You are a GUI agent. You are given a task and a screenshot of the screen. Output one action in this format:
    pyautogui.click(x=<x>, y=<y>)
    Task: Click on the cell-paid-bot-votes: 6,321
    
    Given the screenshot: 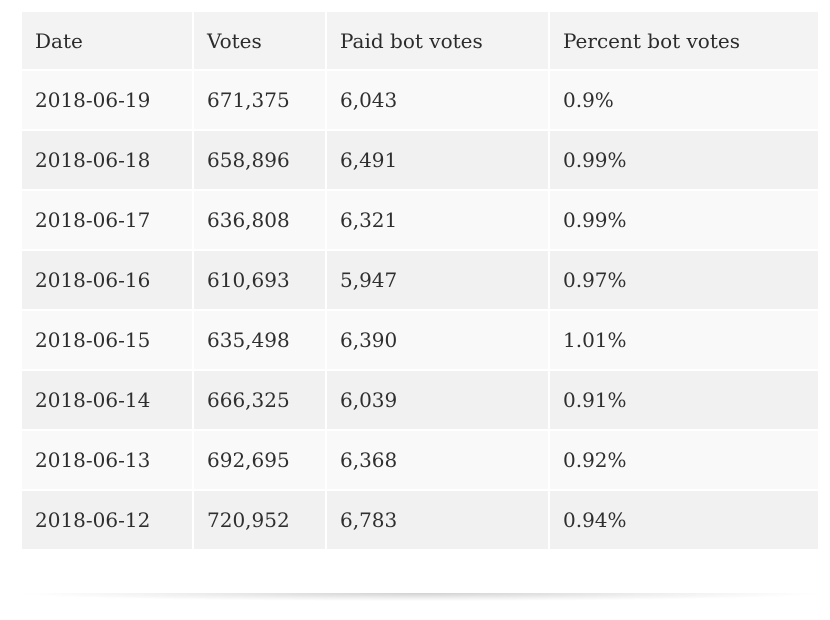 What is the action you would take?
    pyautogui.click(x=438, y=220)
    